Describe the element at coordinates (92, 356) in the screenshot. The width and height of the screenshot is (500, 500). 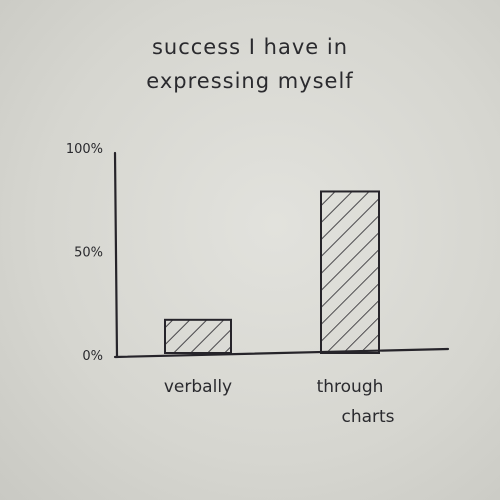
I see `y-tick-label: 0%` at that location.